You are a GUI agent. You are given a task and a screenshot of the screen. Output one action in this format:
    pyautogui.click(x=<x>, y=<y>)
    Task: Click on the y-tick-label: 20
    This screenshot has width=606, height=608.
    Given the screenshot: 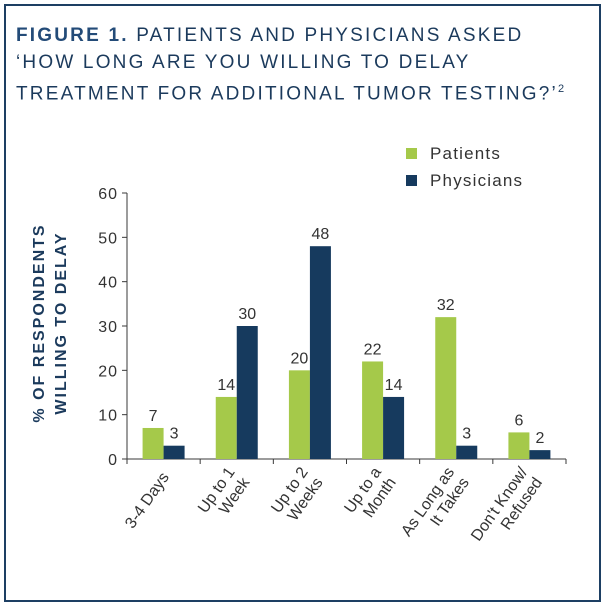 What is the action you would take?
    pyautogui.click(x=108, y=371)
    